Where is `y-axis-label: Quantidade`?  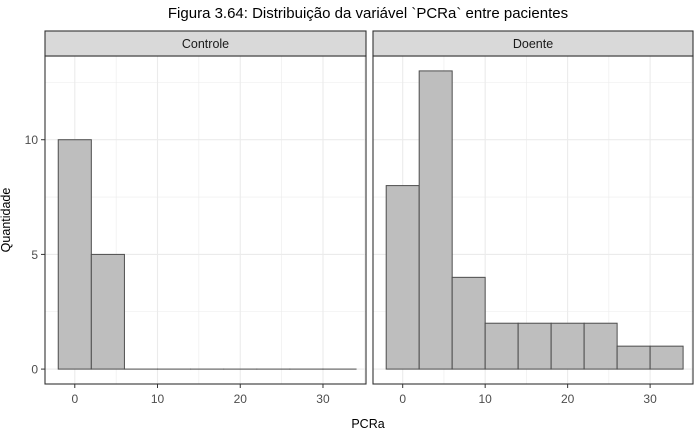
y-axis-label: Quantidade is located at coordinates (6, 220).